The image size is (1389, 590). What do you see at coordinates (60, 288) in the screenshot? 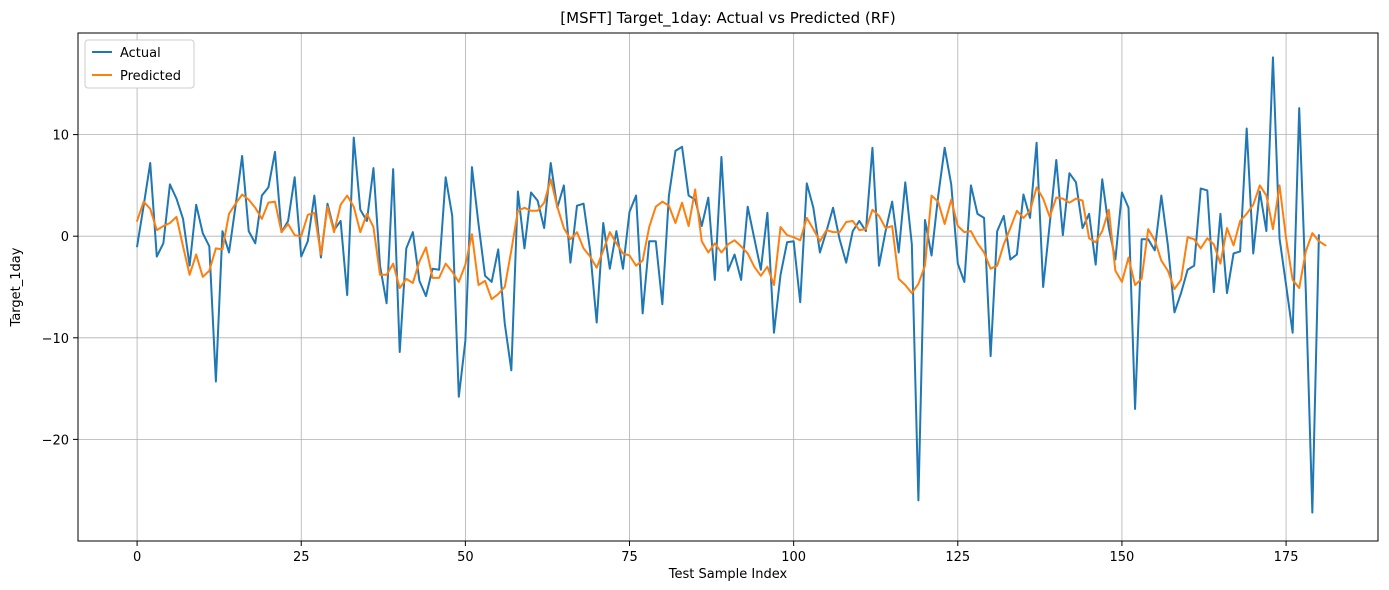
I see `y-axis-ticks: −20 −10 0 10` at bounding box center [60, 288].